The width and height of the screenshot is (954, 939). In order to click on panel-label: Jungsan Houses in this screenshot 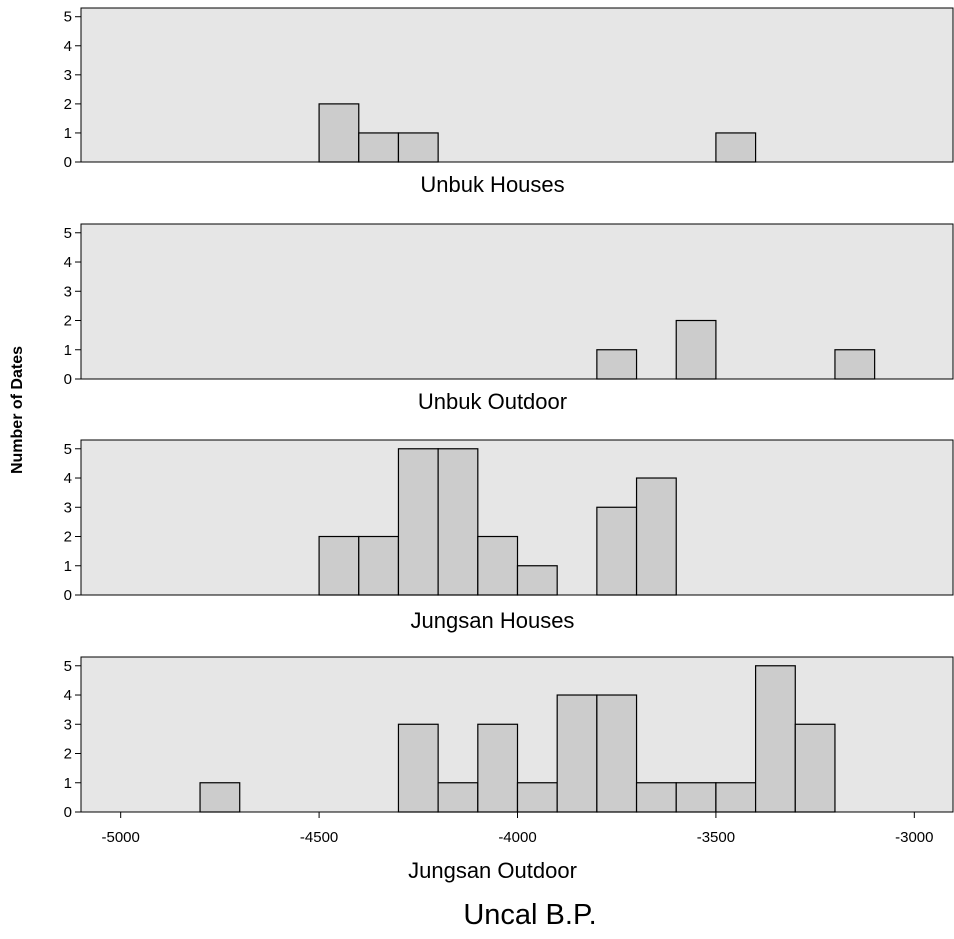, I will do `click(493, 620)`.